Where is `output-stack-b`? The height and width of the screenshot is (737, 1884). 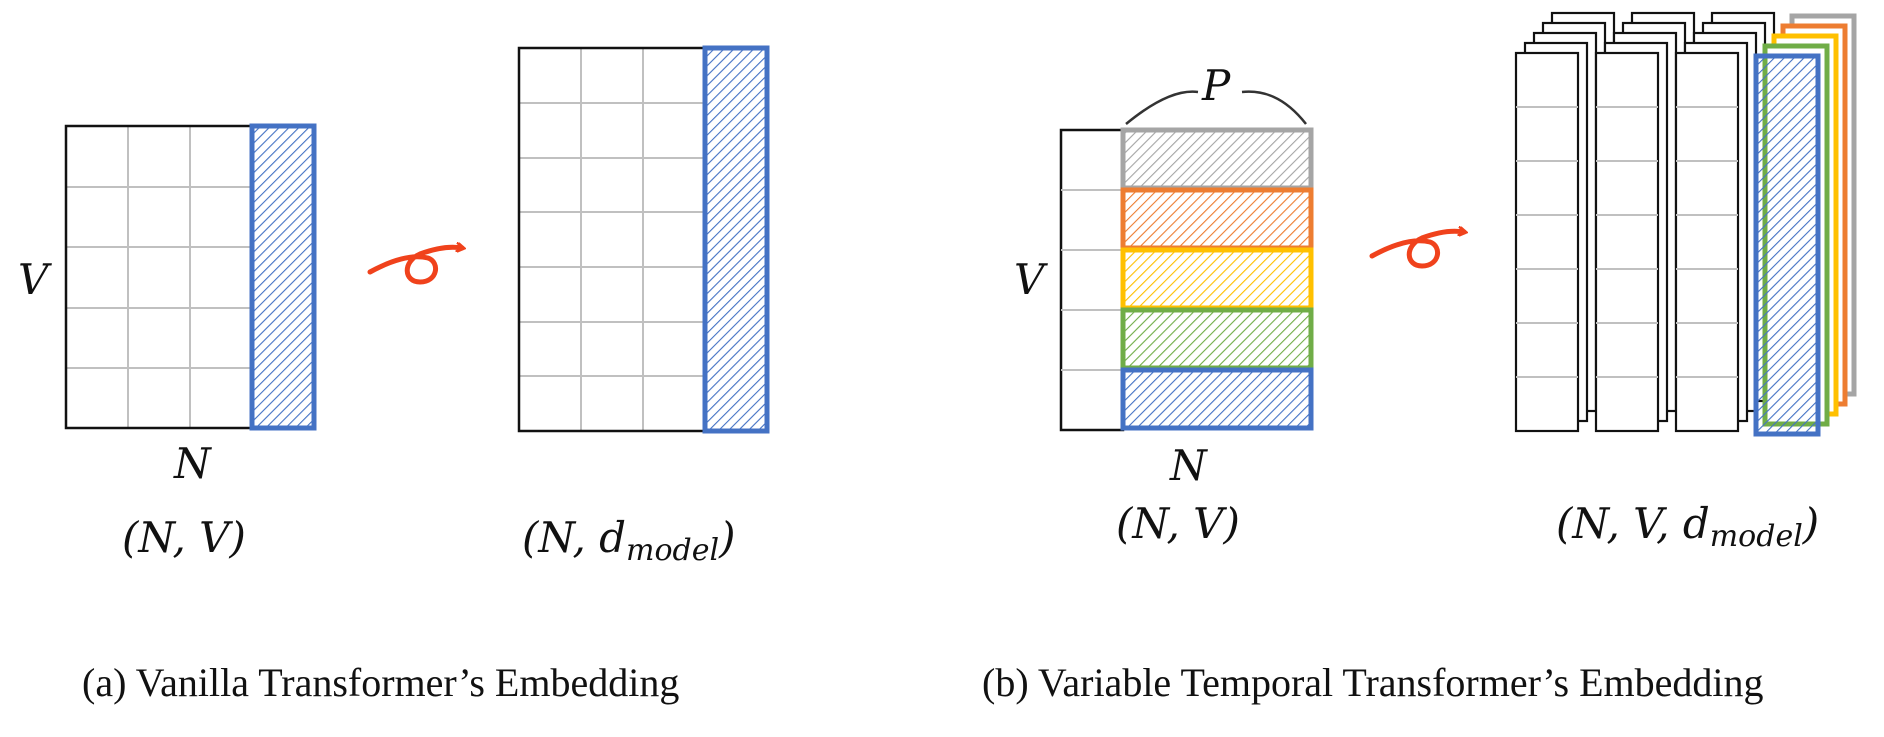 output-stack-b is located at coordinates (1685, 224).